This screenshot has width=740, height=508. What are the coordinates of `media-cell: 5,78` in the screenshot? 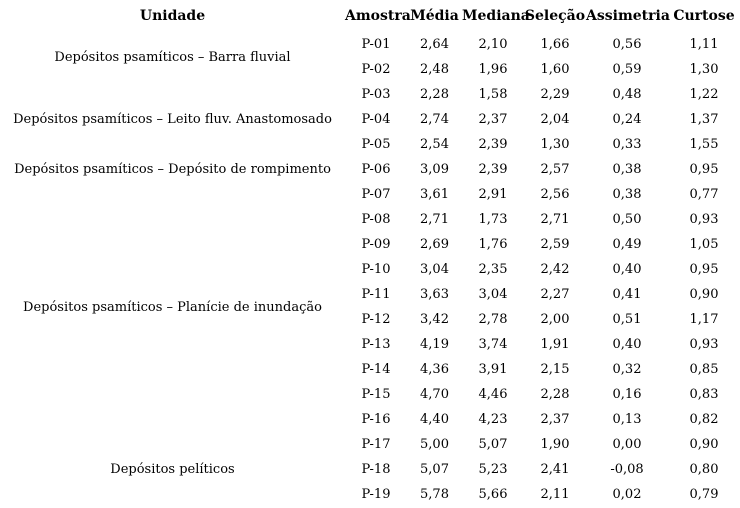 It's located at (434, 494).